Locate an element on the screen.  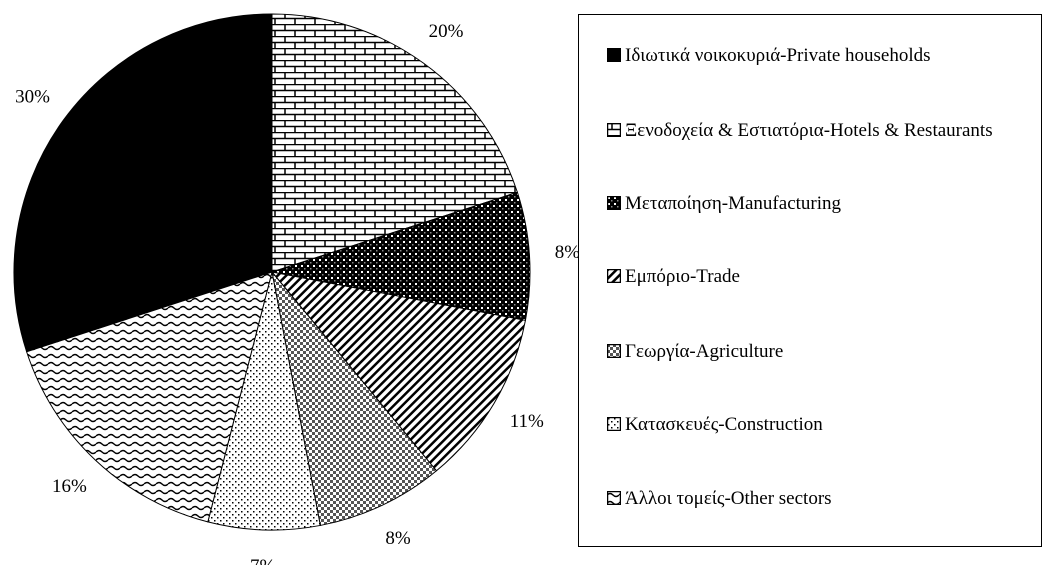
data-label: 7% is located at coordinates (263, 560).